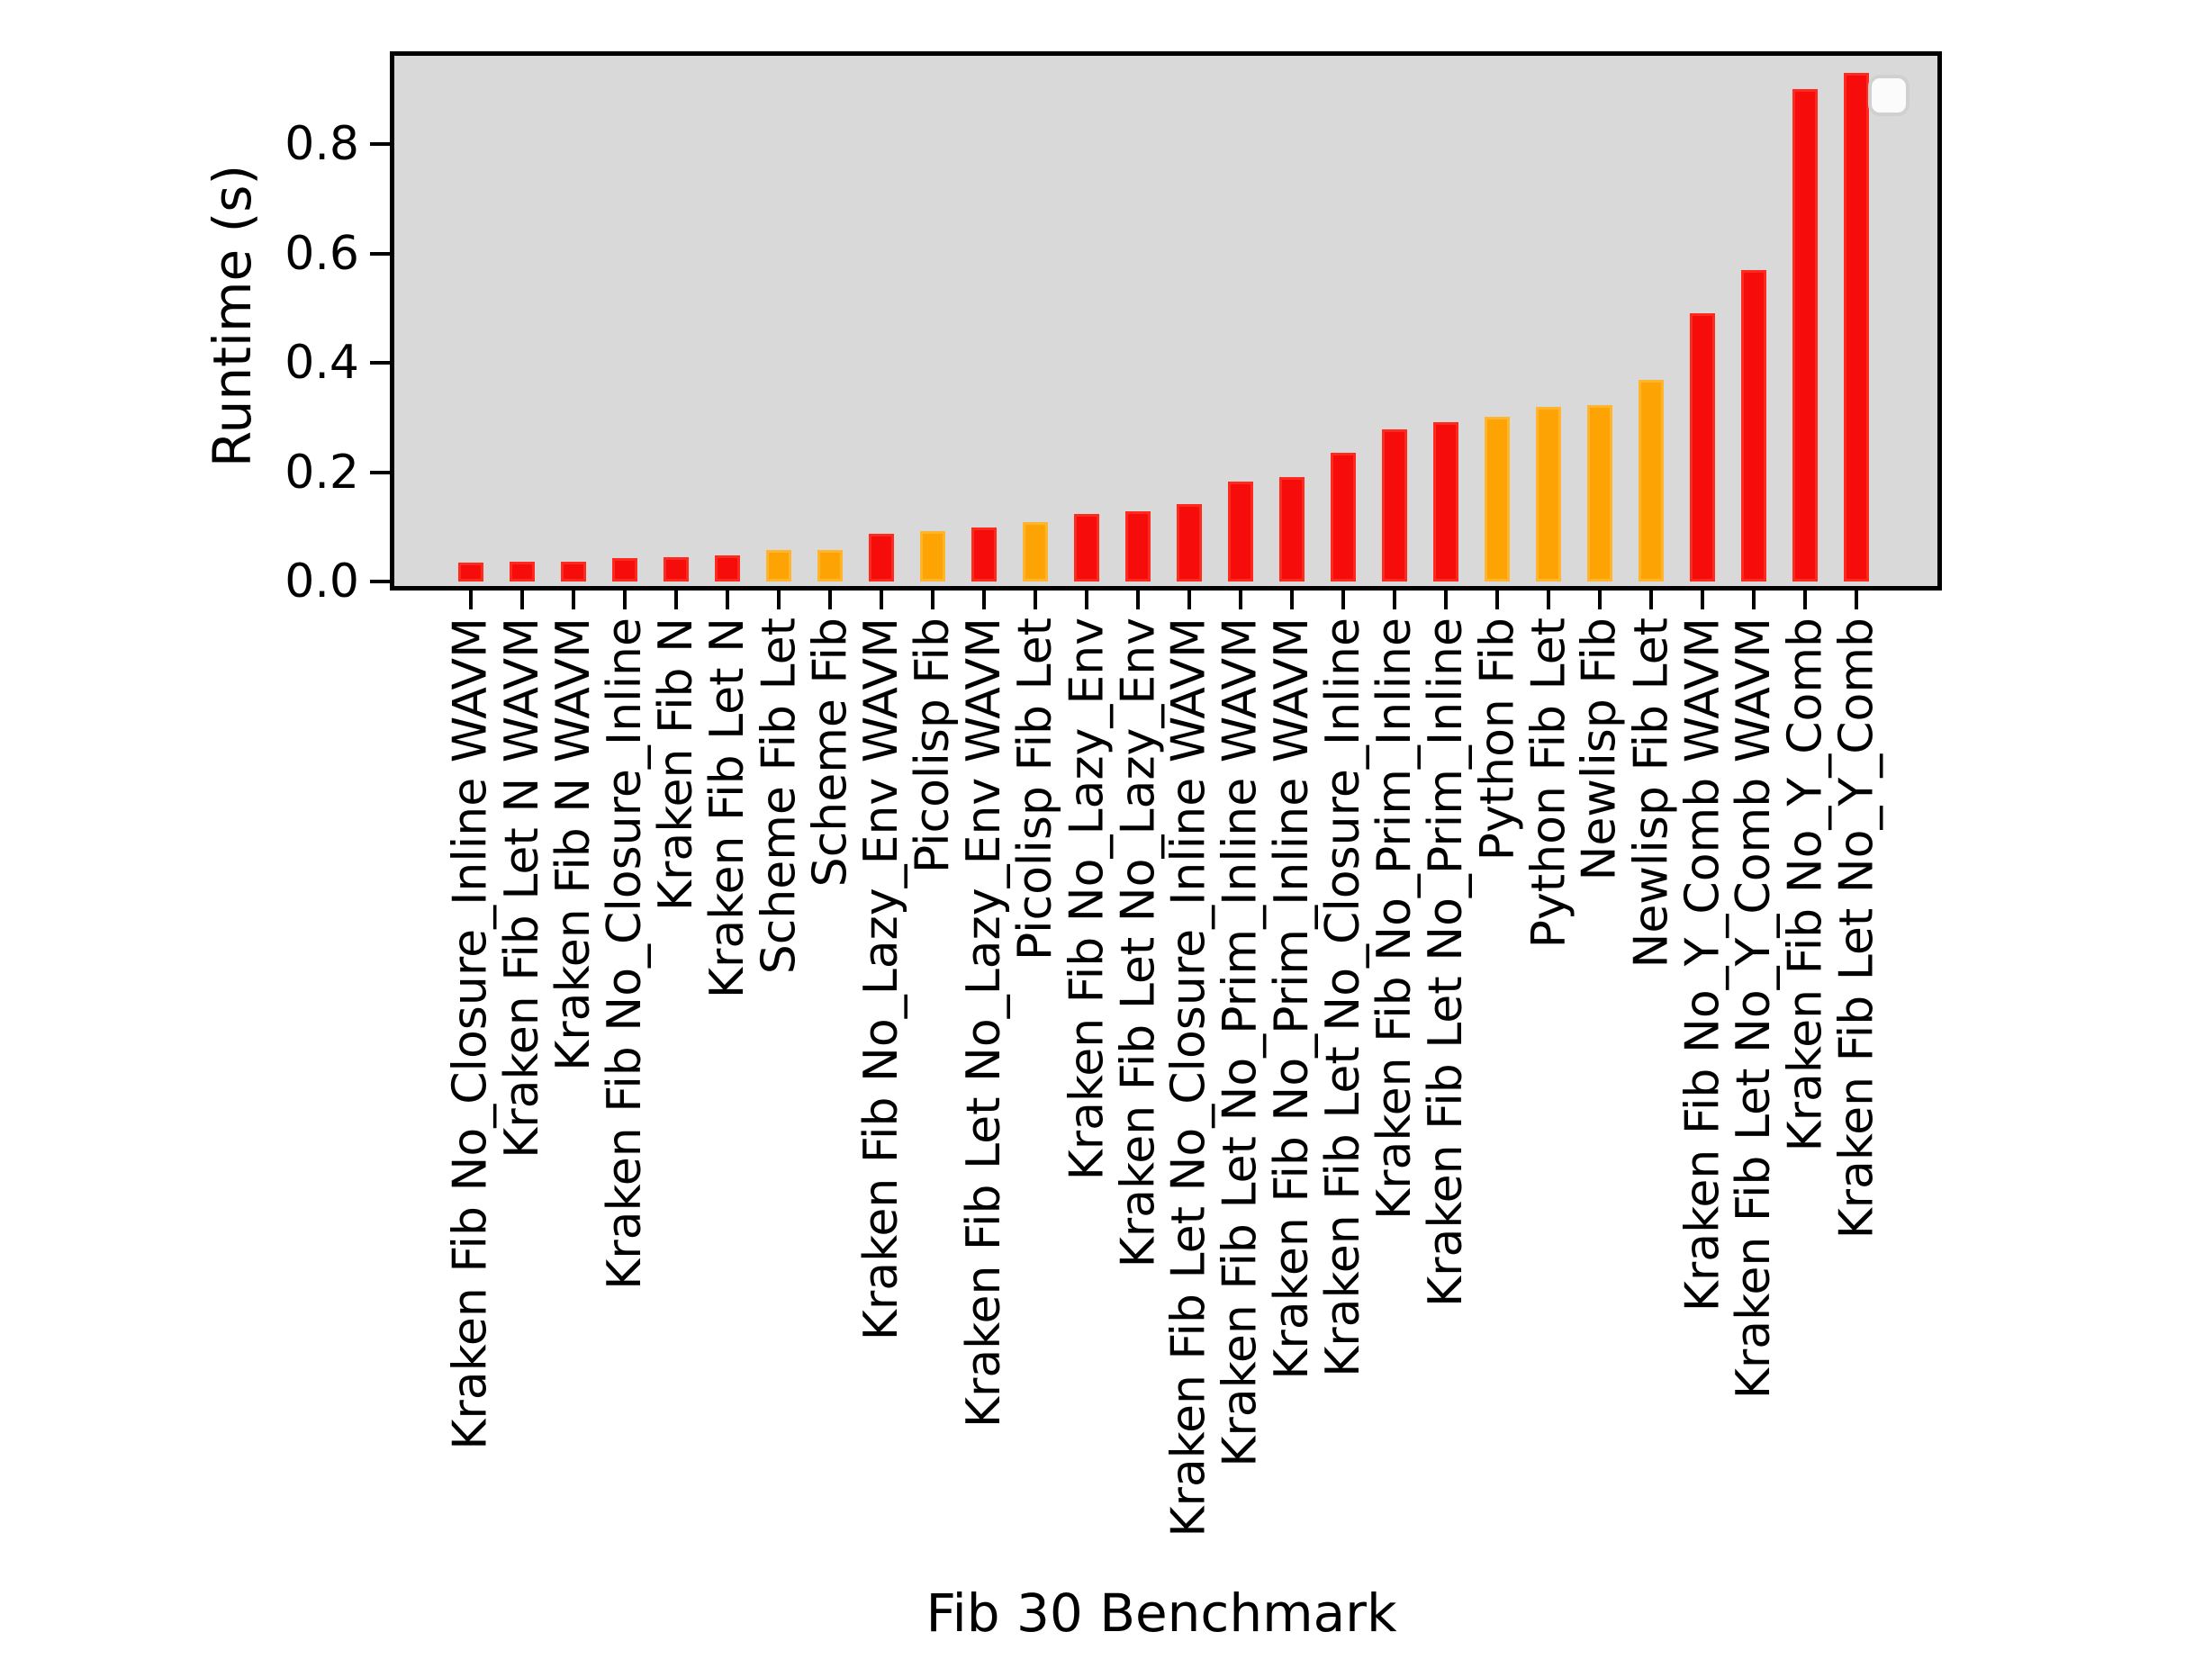 This screenshot has height=1659, width=2212. Describe the element at coordinates (1395, 919) in the screenshot. I see `x-tick-label: Kraken Fib No_Prim_Inline` at that location.